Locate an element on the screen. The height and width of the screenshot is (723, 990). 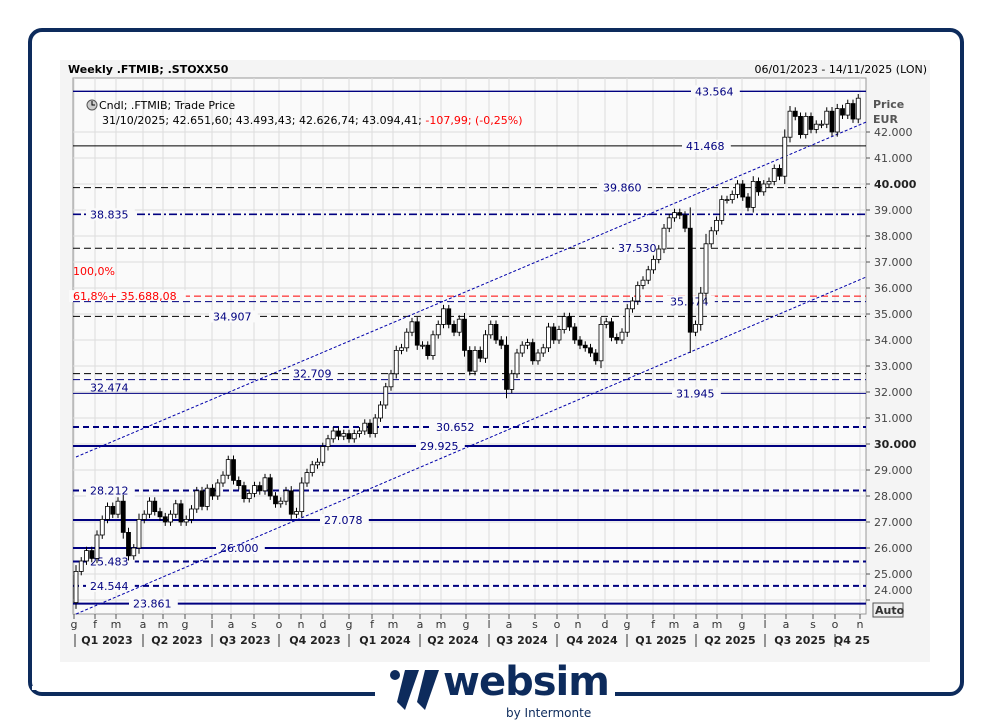
level-label: 31.945 is located at coordinates (695, 393).